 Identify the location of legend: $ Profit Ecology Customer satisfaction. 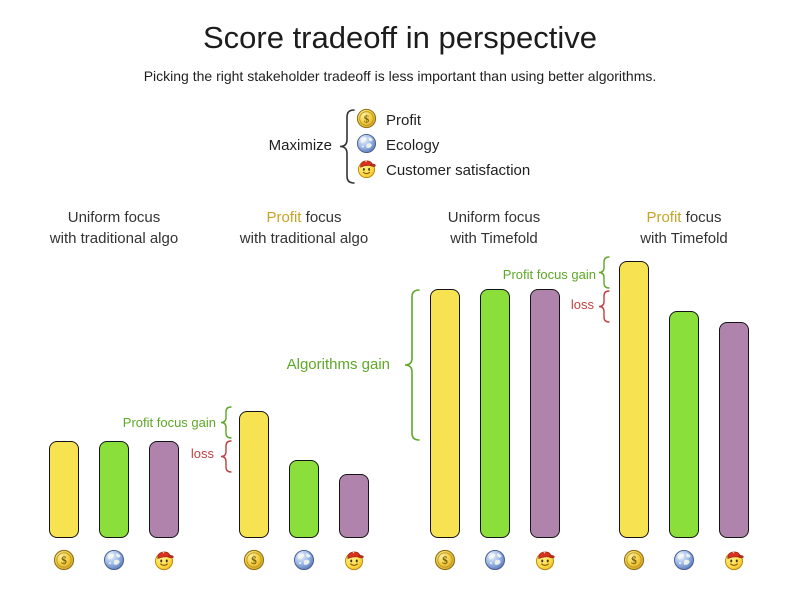
(443, 145).